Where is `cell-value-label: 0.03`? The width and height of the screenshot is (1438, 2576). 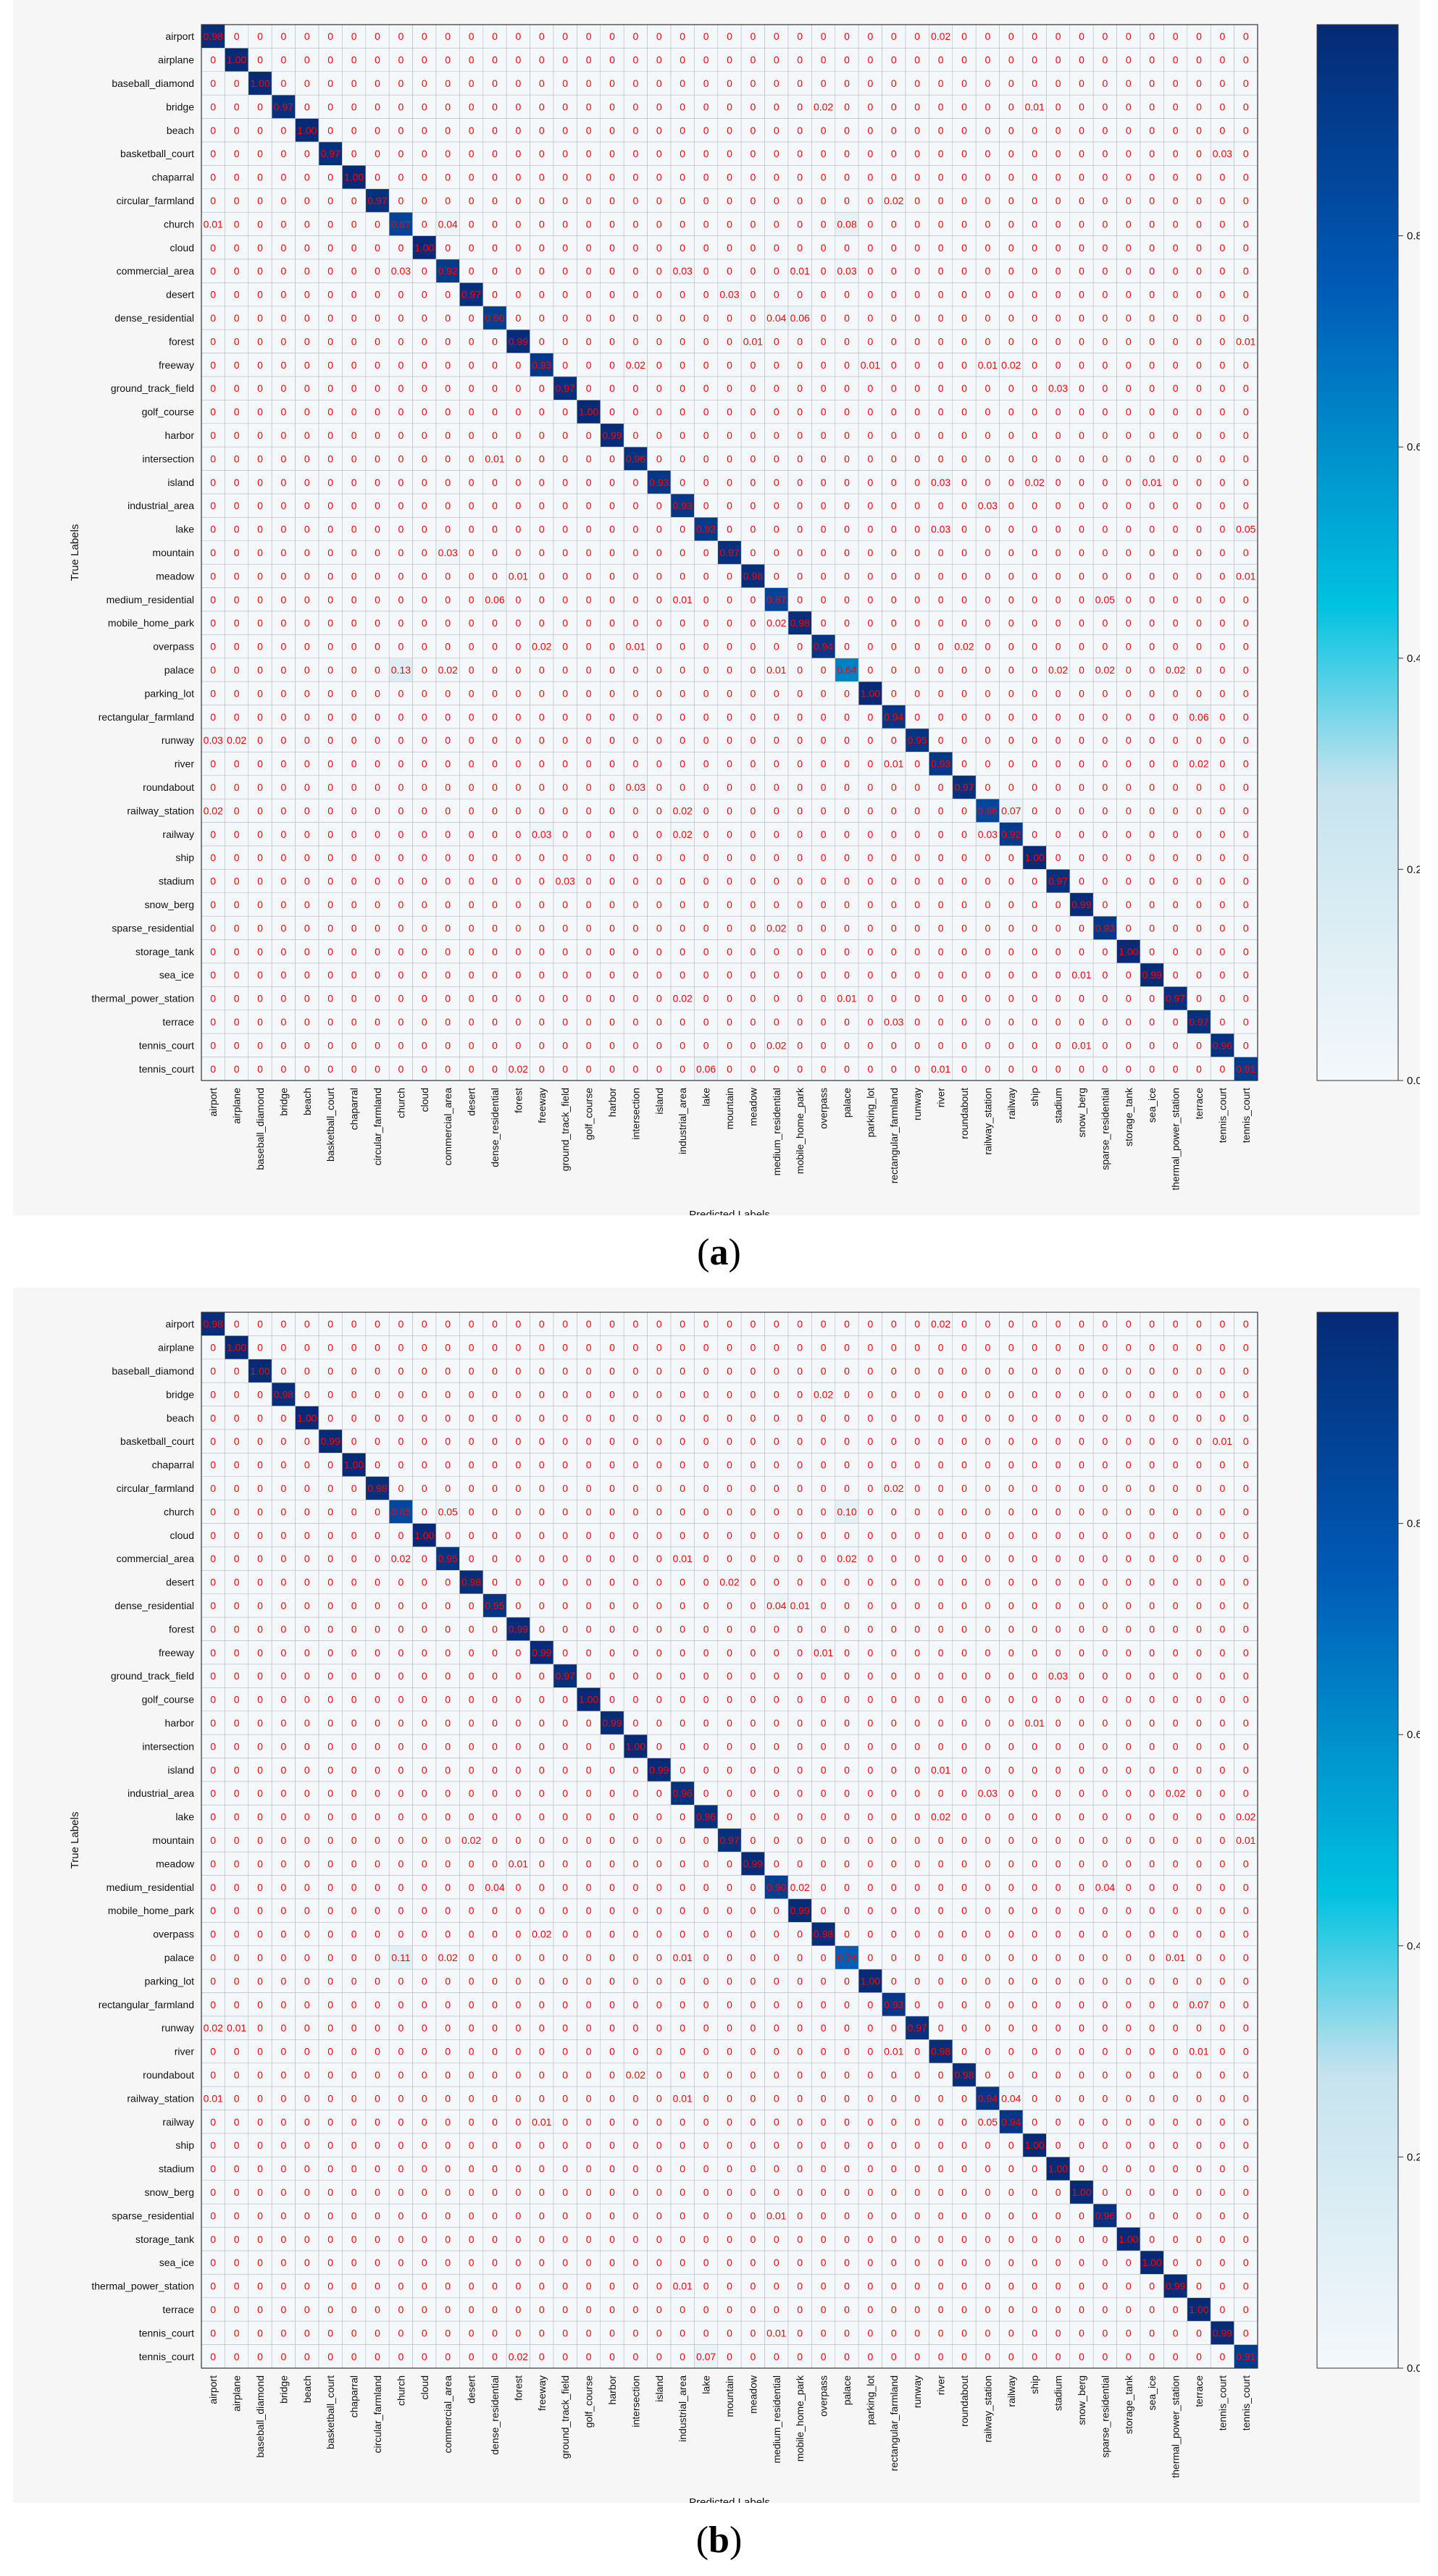 cell-value-label: 0.03 is located at coordinates (636, 787).